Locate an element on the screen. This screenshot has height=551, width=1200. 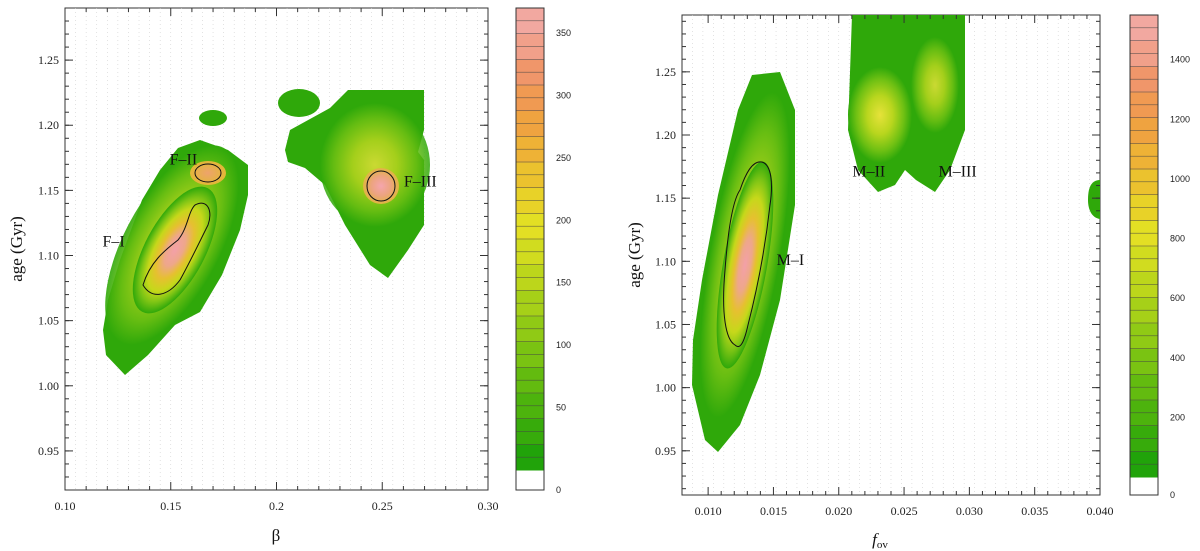
left-colorbar-tick-label: 0 is located at coordinates (558, 490).